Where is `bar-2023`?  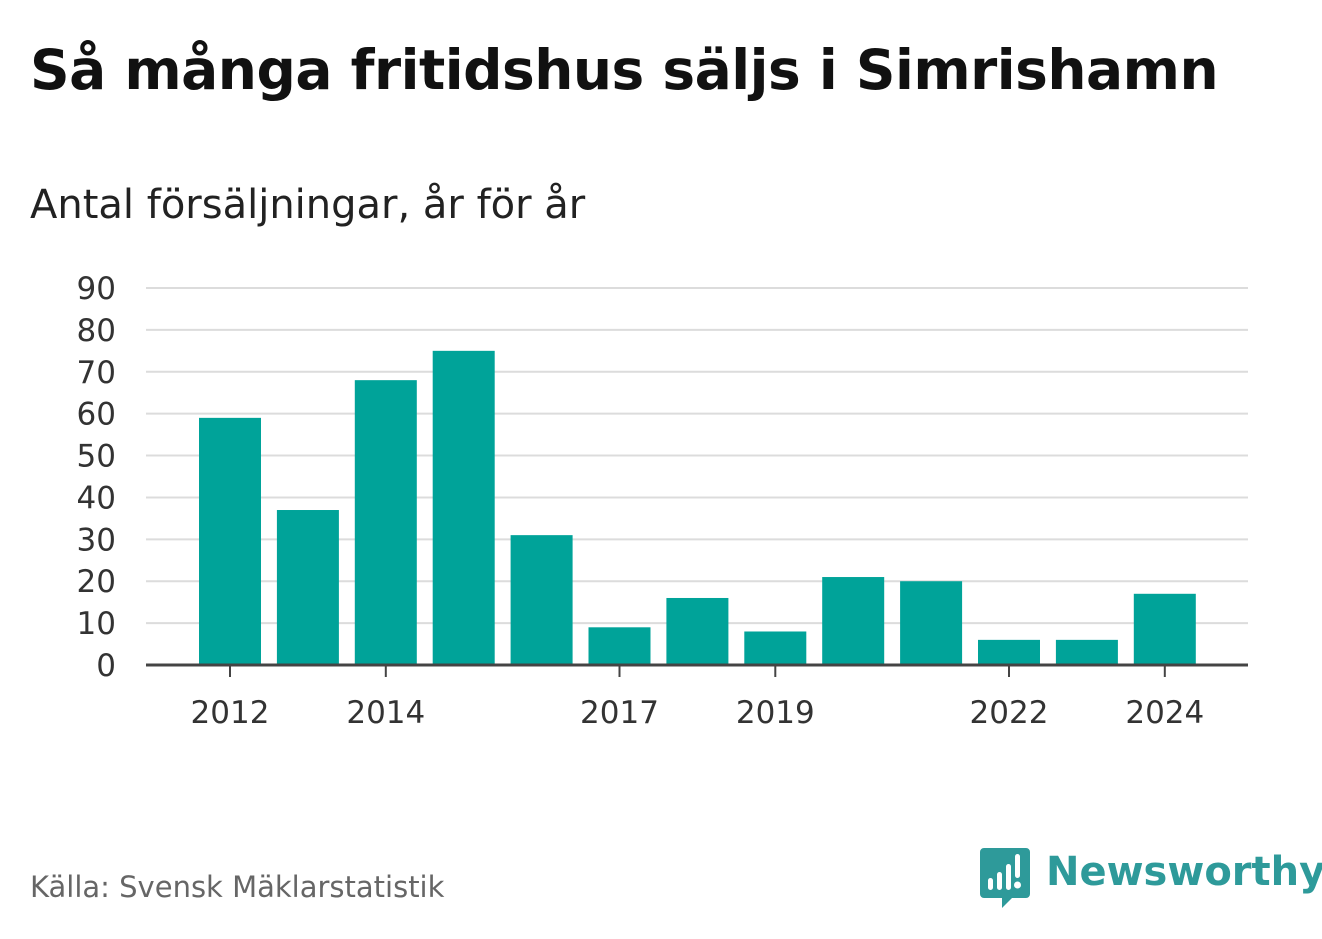 bar-2023 is located at coordinates (1086, 652).